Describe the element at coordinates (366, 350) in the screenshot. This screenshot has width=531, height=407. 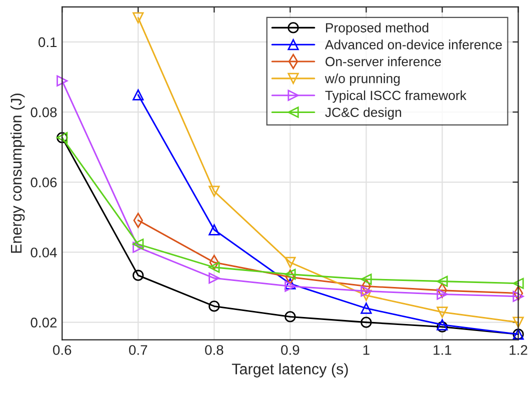
I see `x-tick-label: 1` at that location.